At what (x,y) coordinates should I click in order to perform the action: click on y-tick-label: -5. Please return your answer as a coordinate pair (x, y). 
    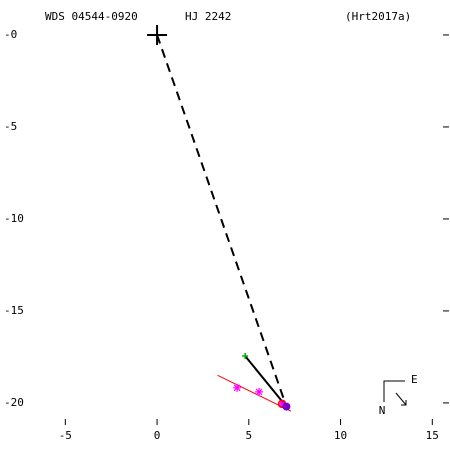
    Looking at the image, I should click on (10, 126).